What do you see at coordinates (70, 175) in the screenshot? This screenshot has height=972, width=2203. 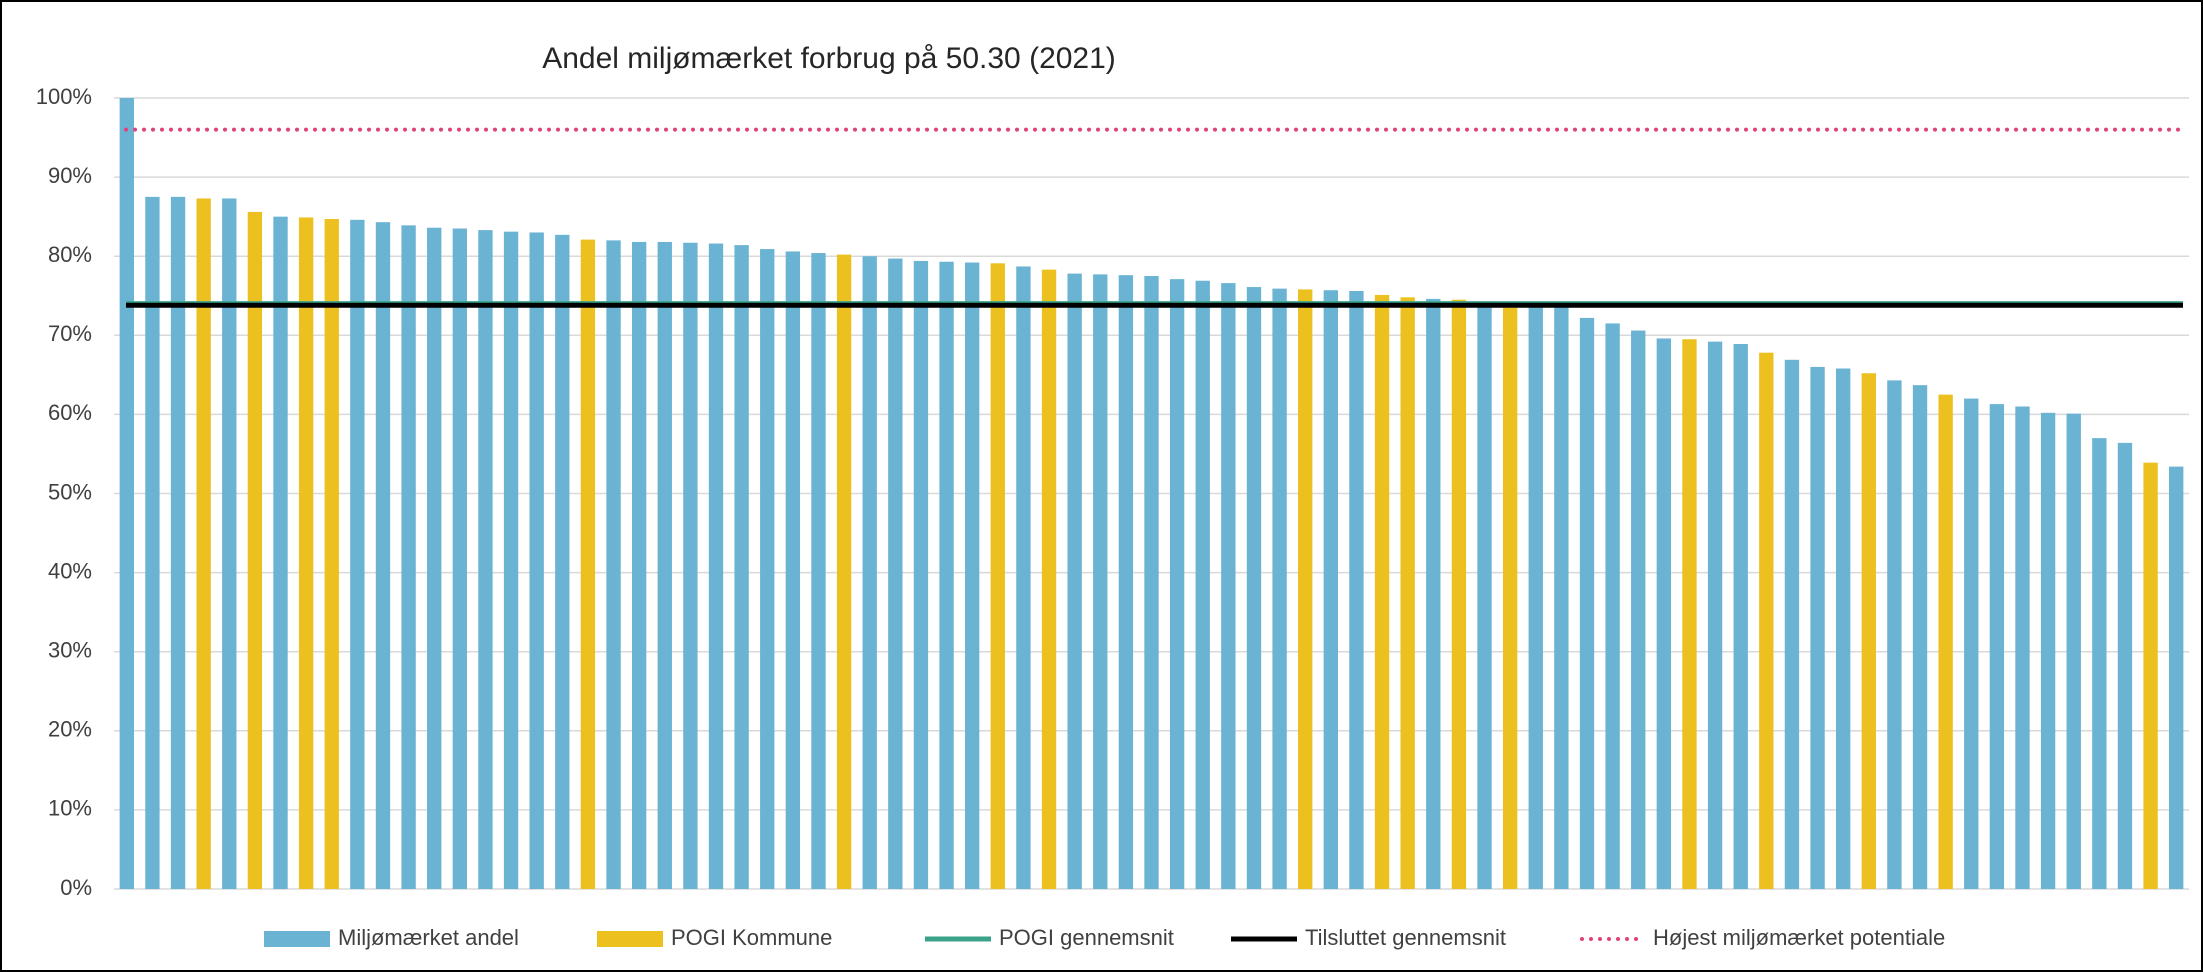 I see `y-tick-label: 90%` at bounding box center [70, 175].